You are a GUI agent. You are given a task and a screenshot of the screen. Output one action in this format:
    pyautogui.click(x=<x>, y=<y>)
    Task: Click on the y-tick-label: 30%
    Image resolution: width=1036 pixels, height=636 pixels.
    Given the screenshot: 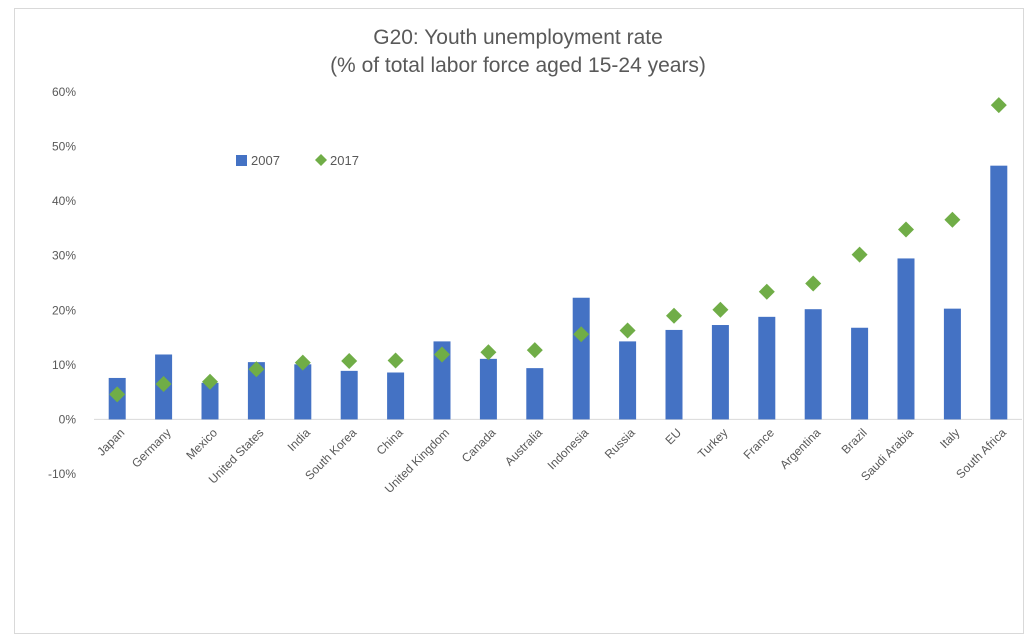 What is the action you would take?
    pyautogui.click(x=64, y=256)
    